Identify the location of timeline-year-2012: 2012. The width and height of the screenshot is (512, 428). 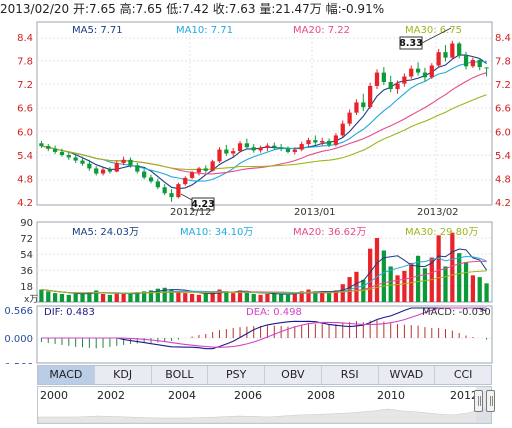
(464, 395).